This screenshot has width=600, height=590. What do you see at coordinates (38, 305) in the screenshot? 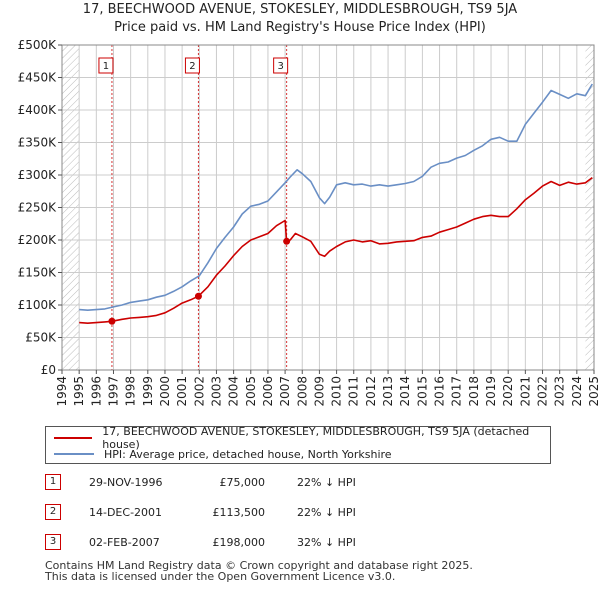
I see `y-tick-label: £100K` at bounding box center [38, 305].